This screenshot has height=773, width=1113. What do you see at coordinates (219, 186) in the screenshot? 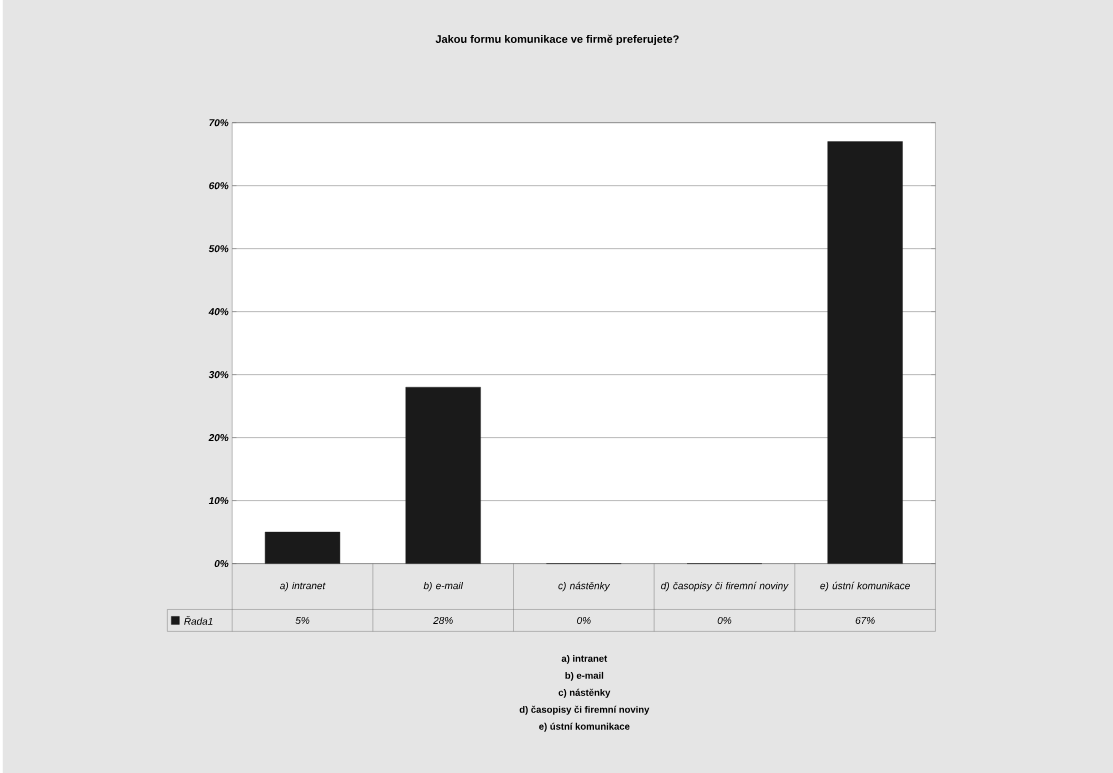
I see `y-tick-label: 60%` at bounding box center [219, 186].